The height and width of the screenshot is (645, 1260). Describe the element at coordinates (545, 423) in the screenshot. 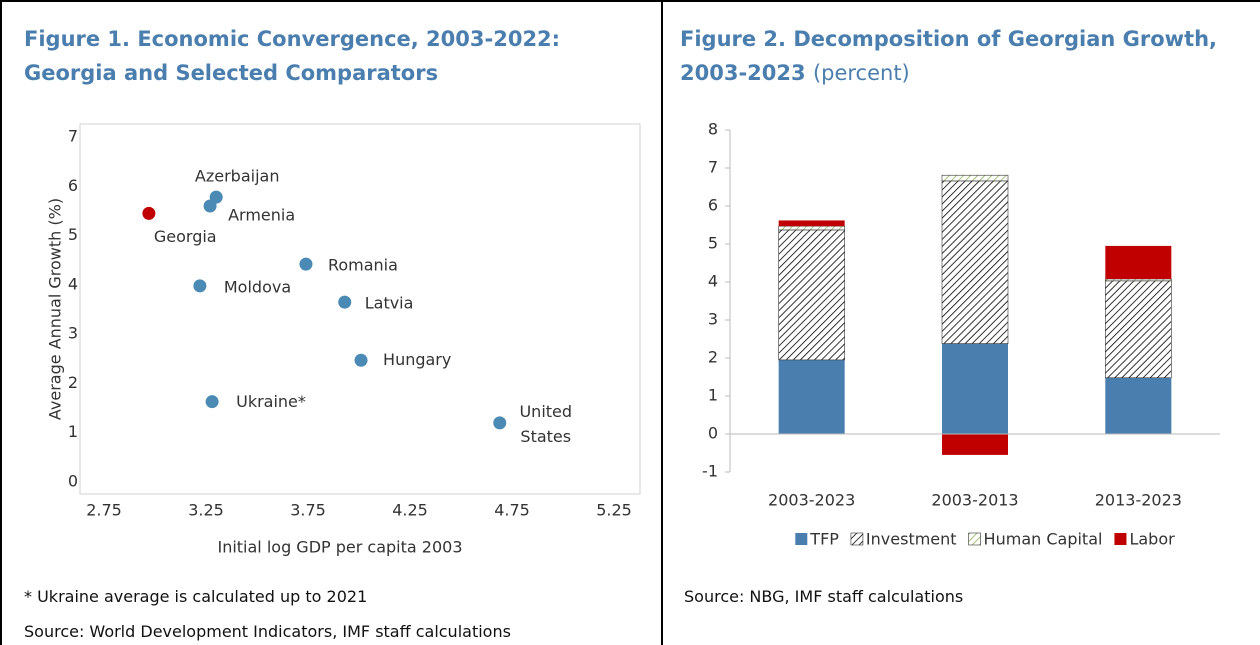

I see `point-label: United States` at that location.